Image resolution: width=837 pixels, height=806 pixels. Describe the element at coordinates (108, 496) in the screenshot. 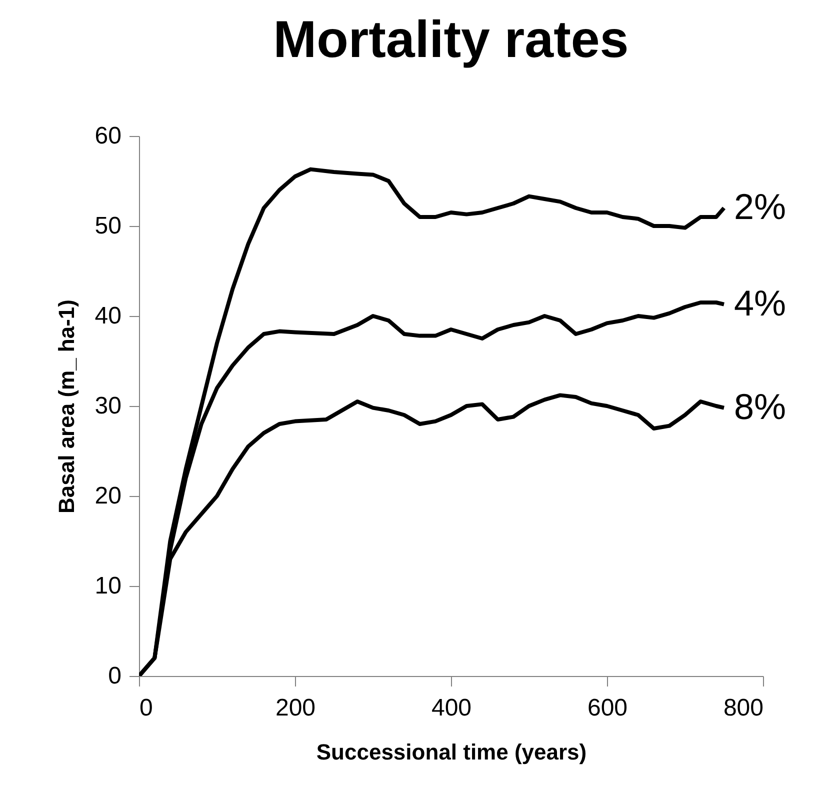

I see `y-tick-label: 20` at that location.